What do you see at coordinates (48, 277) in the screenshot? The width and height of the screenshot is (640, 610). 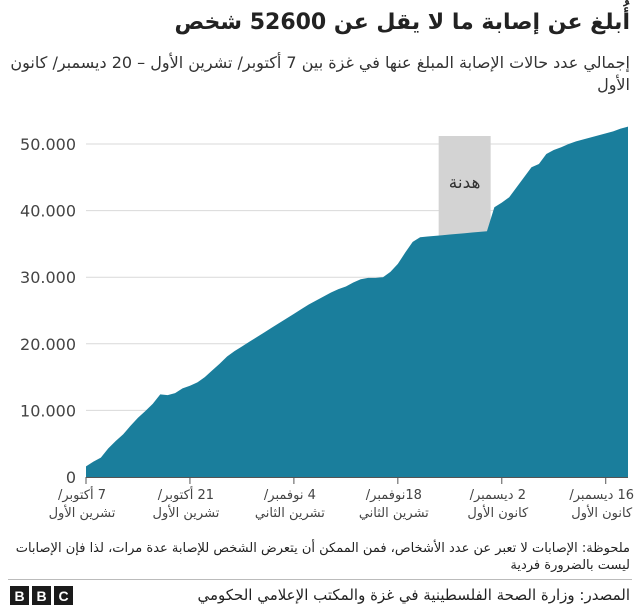 I see `y-tick-label: 30.000` at bounding box center [48, 277].